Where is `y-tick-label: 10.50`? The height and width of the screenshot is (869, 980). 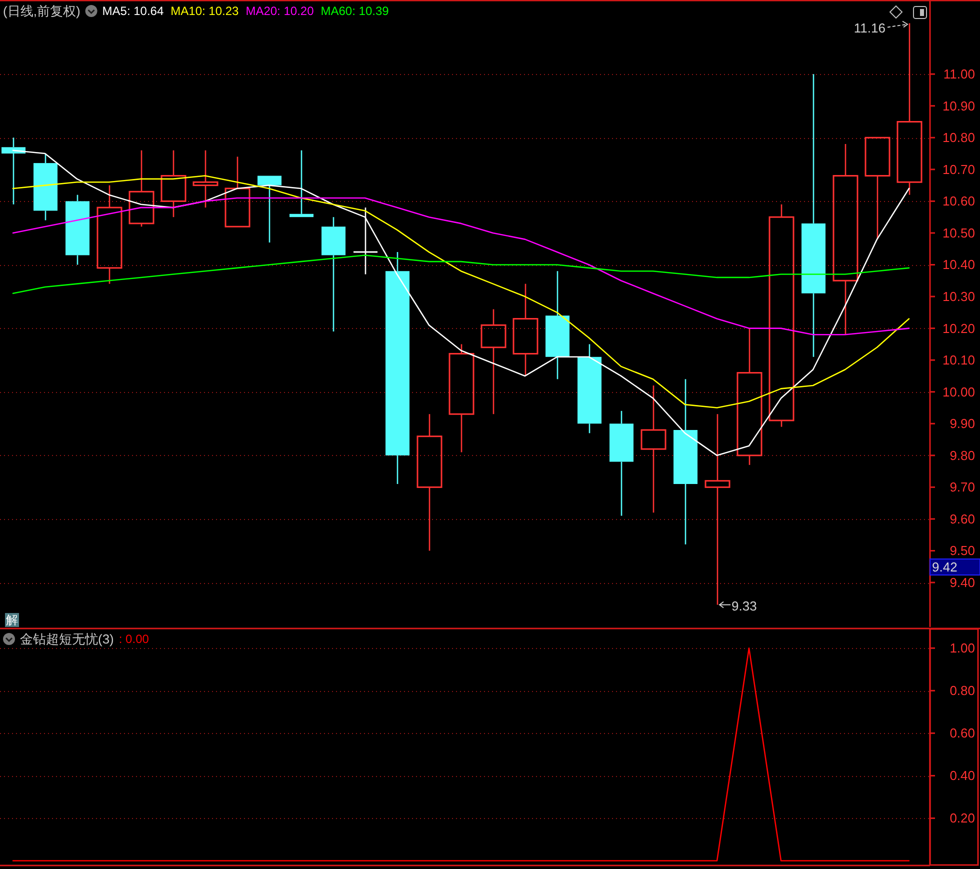
y-tick-label: 10.50 is located at coordinates (958, 232).